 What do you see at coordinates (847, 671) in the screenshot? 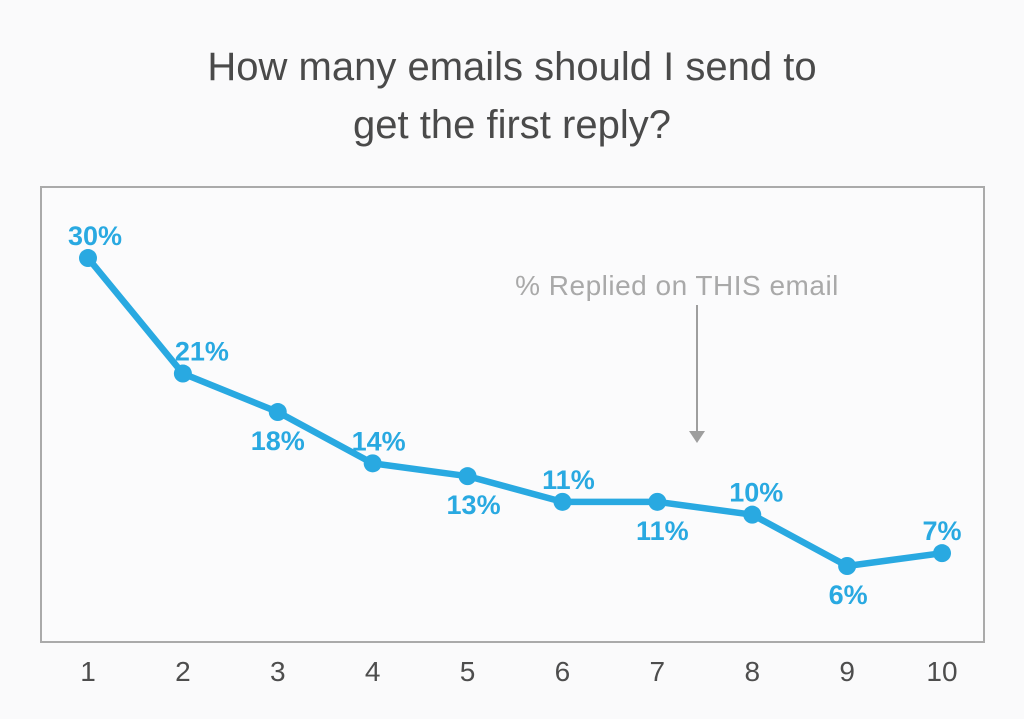
I see `x-axis-tick-label: 9` at bounding box center [847, 671].